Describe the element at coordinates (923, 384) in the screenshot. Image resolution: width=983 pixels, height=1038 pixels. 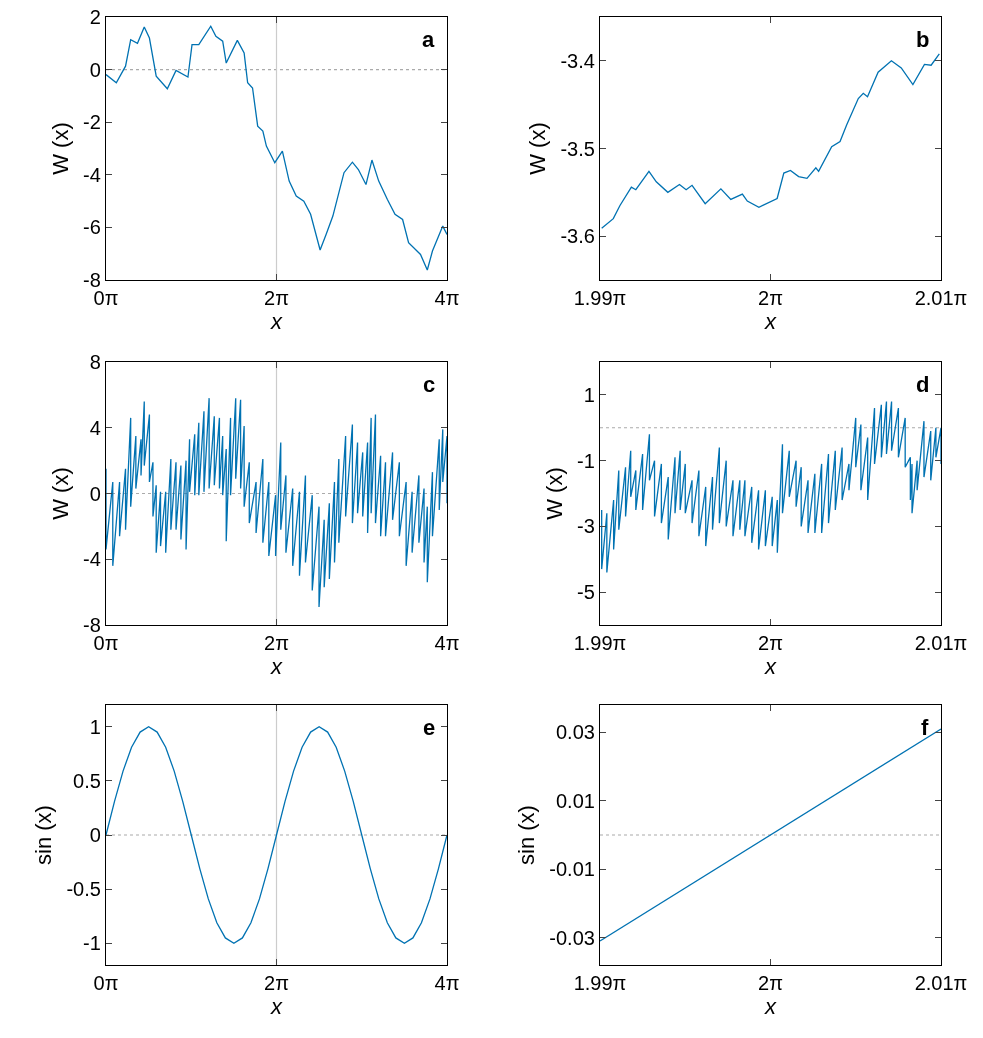
I see `annotation: d` at that location.